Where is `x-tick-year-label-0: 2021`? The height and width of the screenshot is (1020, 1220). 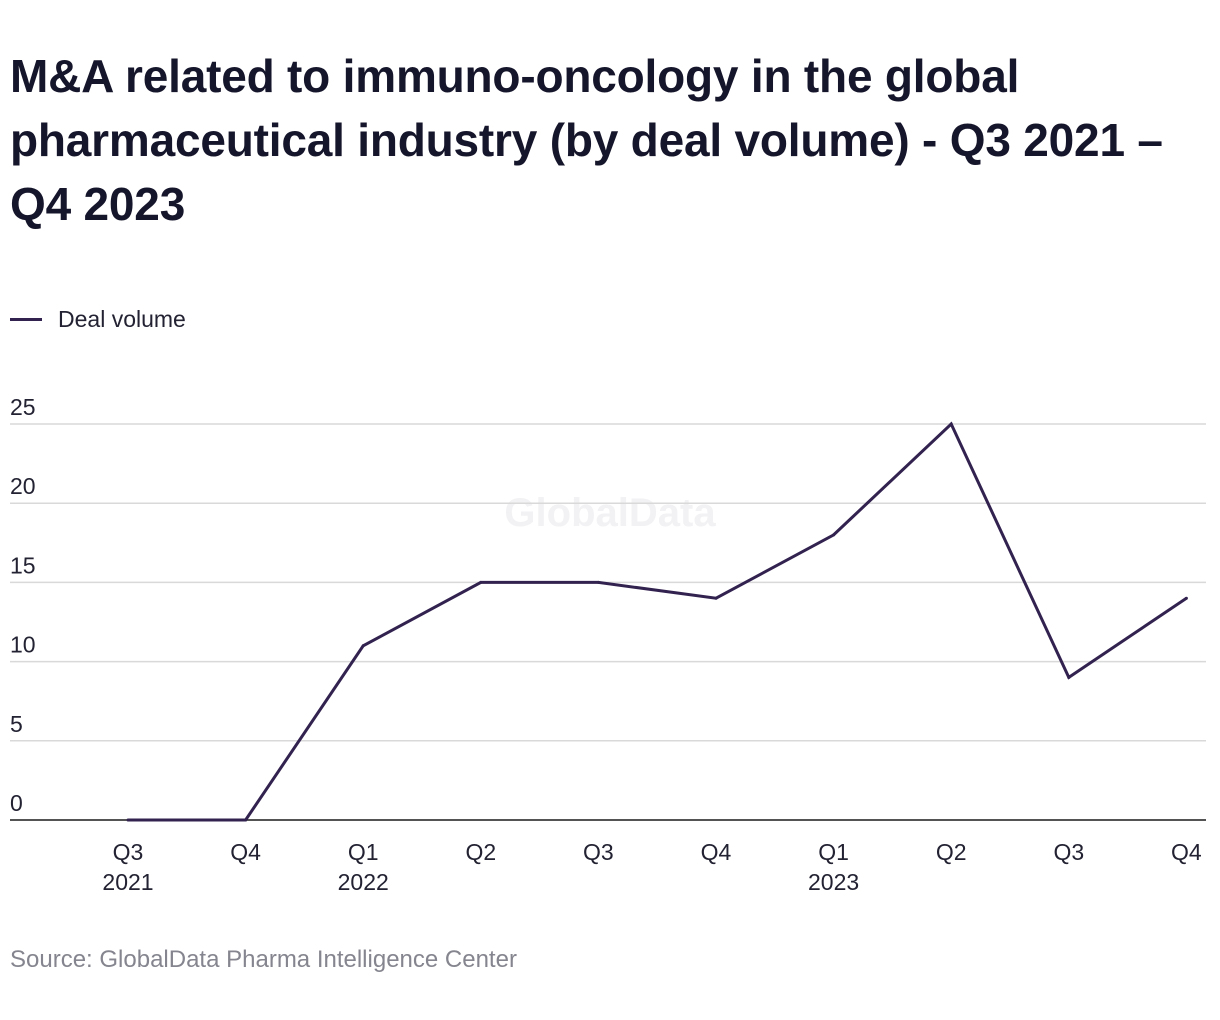 x-tick-year-label-0: 2021 is located at coordinates (127, 882).